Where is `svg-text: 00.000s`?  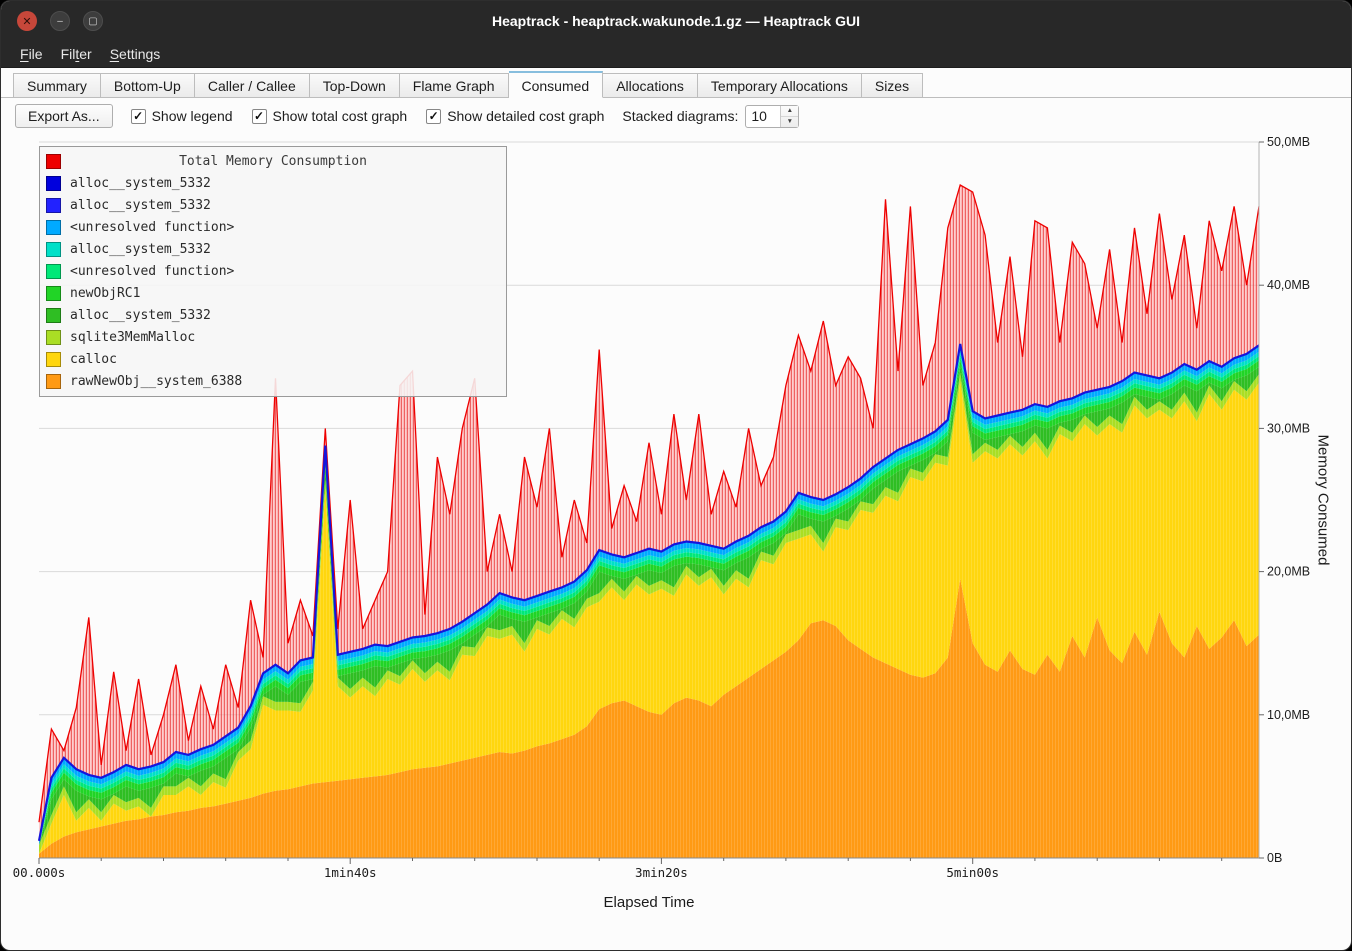 svg-text: 00.000s is located at coordinates (39, 872).